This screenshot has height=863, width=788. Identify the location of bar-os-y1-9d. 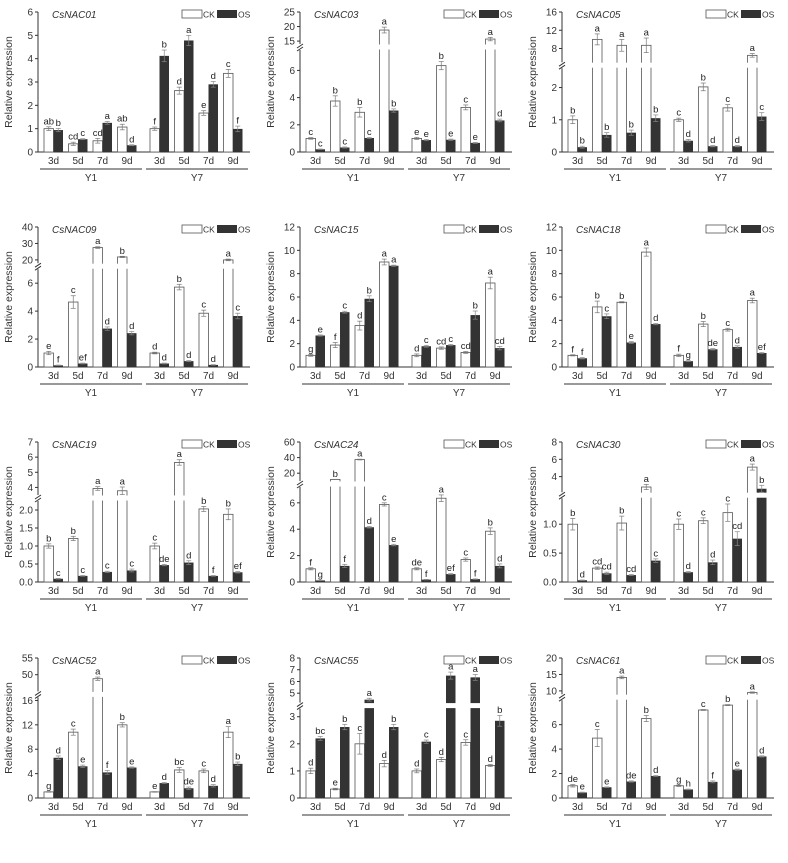
(656, 786).